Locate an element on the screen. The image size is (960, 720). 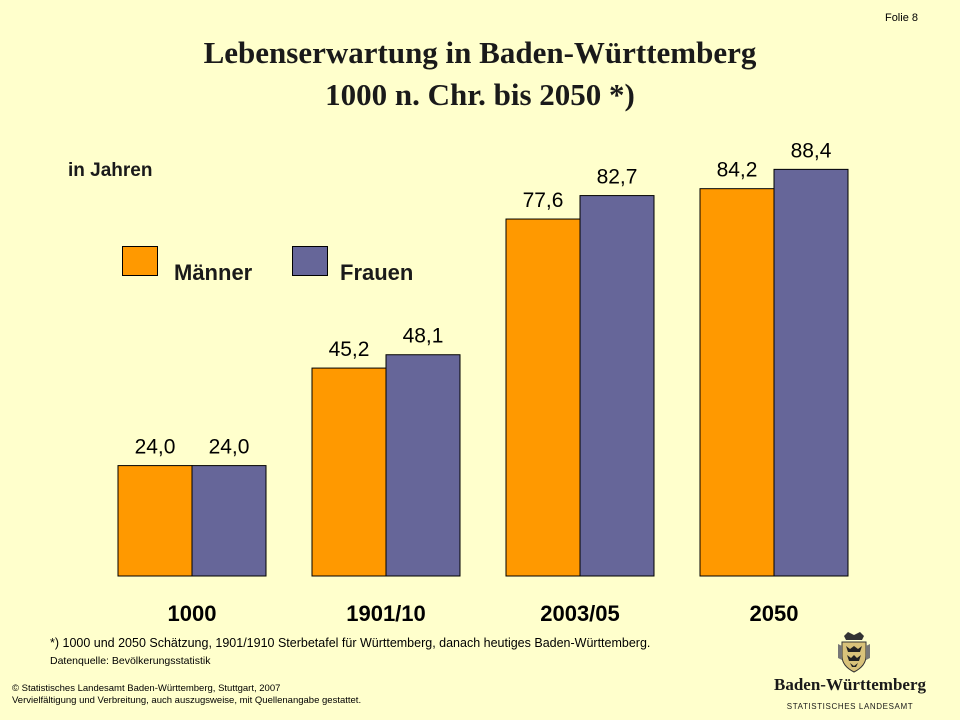
legend-label-frauen: Frauen is located at coordinates (377, 272).